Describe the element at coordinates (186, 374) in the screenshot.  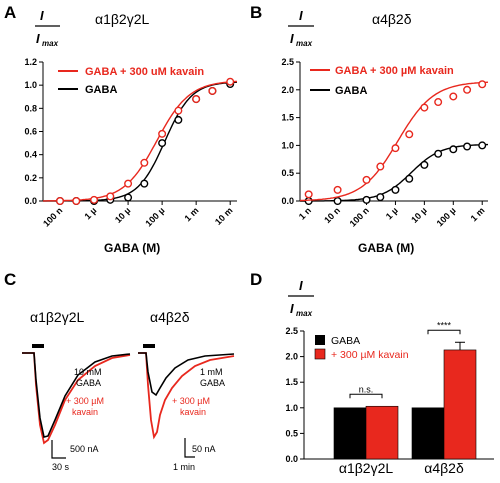
I see `trace-gaba-alpha4` at that location.